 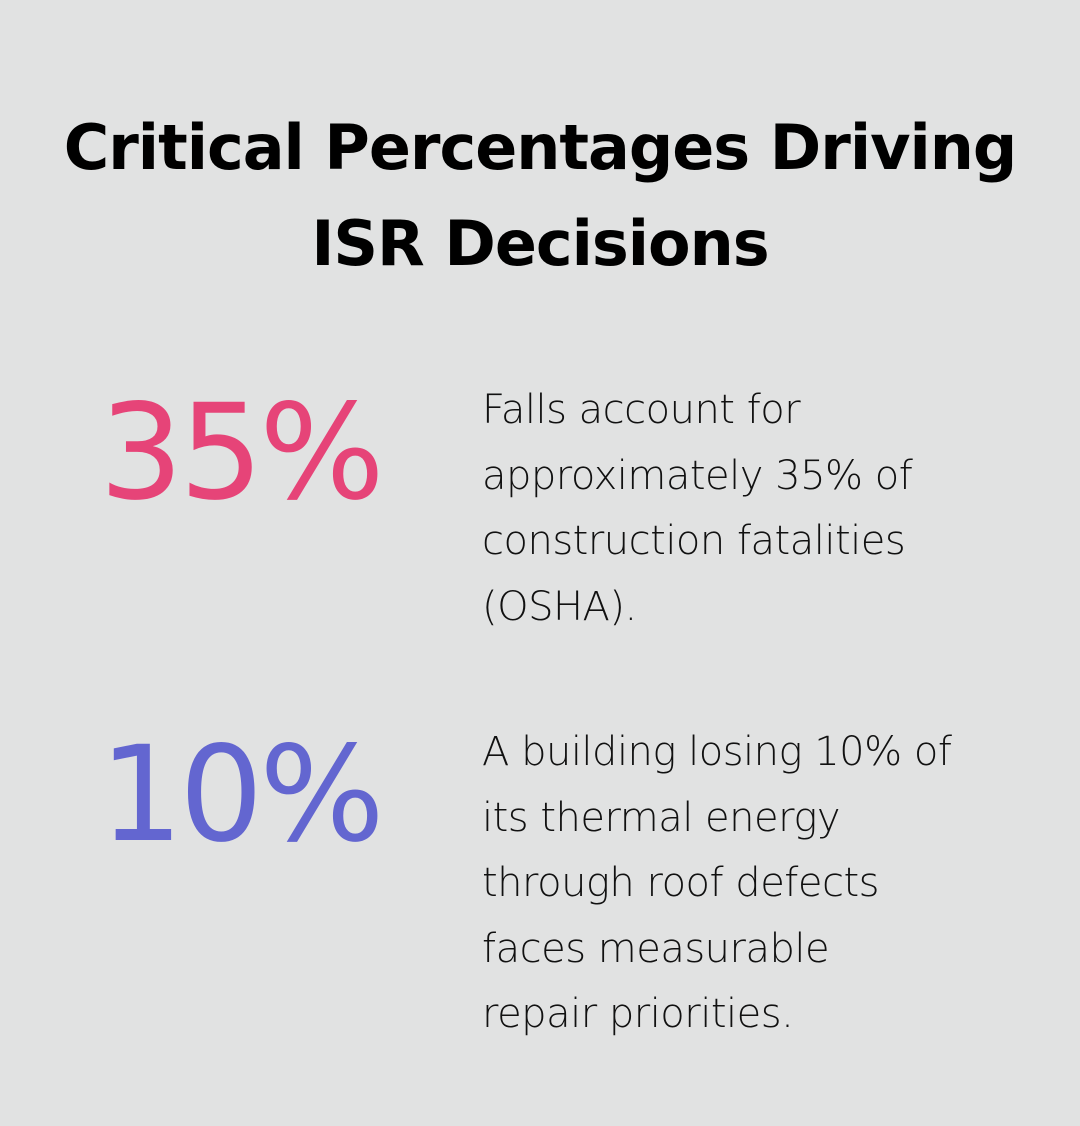 What do you see at coordinates (638, 1014) in the screenshot?
I see `stat-description-line: repair priorities.` at bounding box center [638, 1014].